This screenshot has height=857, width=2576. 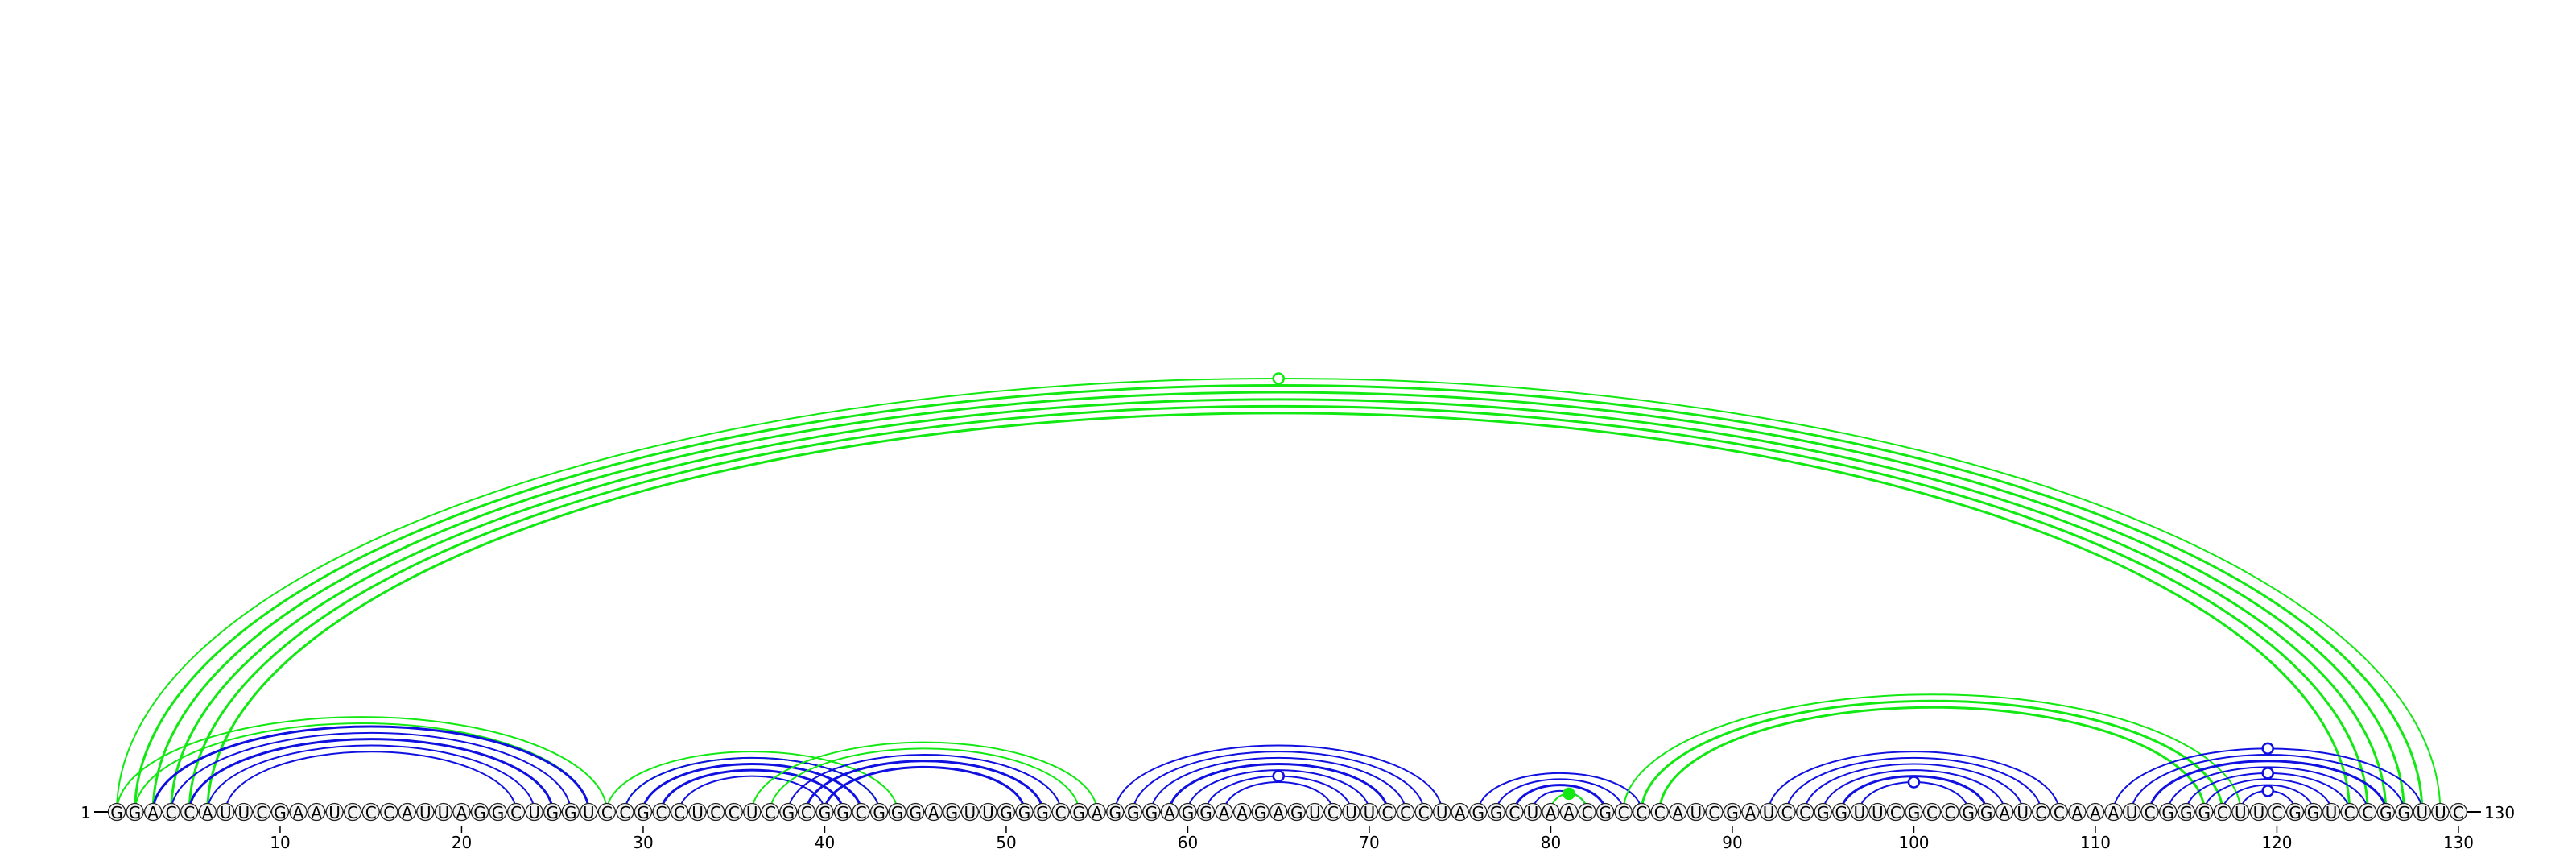 What do you see at coordinates (2458, 843) in the screenshot?
I see `tick-label: 130` at bounding box center [2458, 843].